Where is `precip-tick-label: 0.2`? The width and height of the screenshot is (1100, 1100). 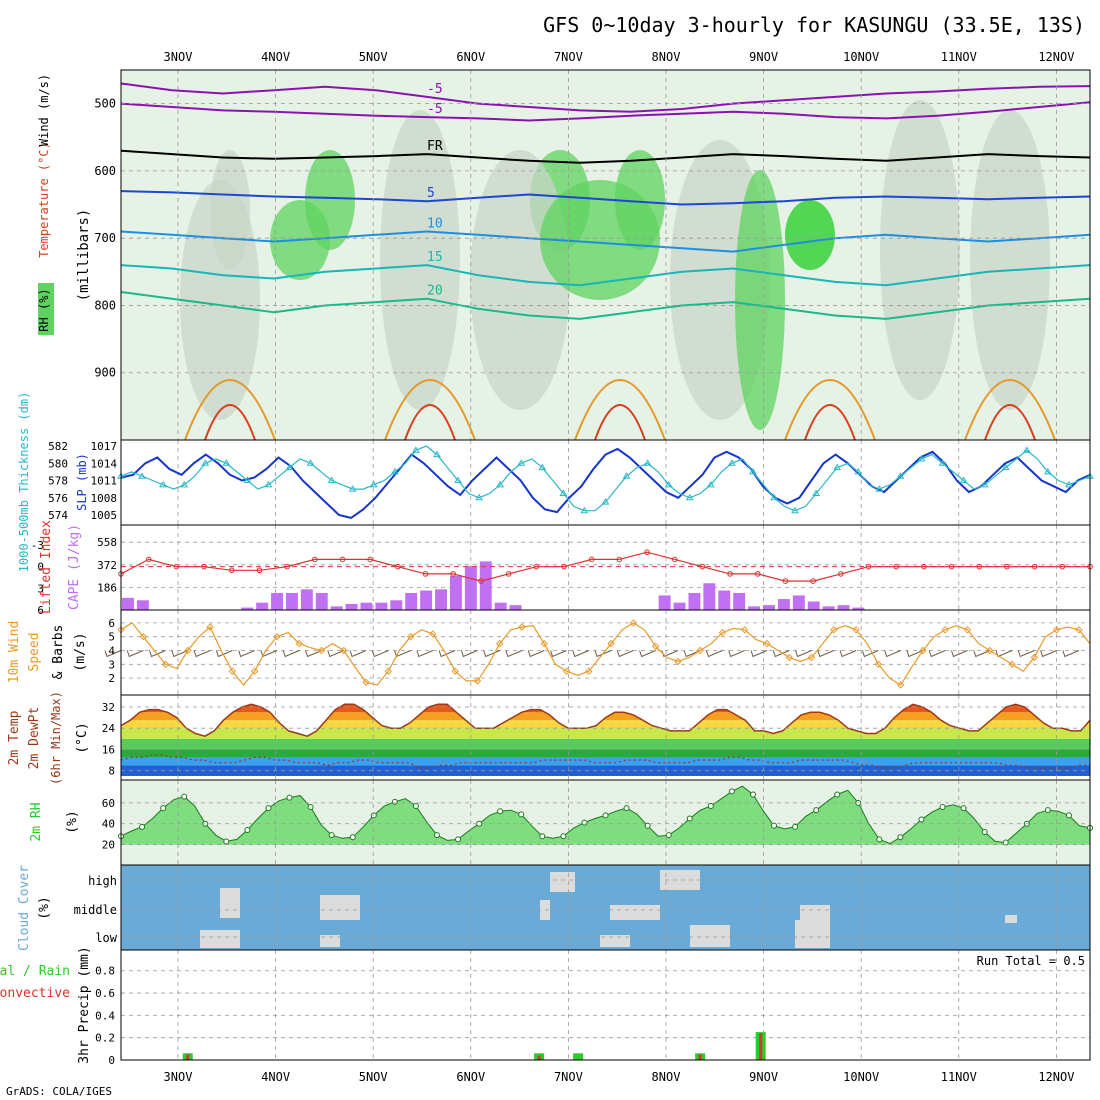
precip-tick-label: 0.2 is located at coordinates (105, 1038).